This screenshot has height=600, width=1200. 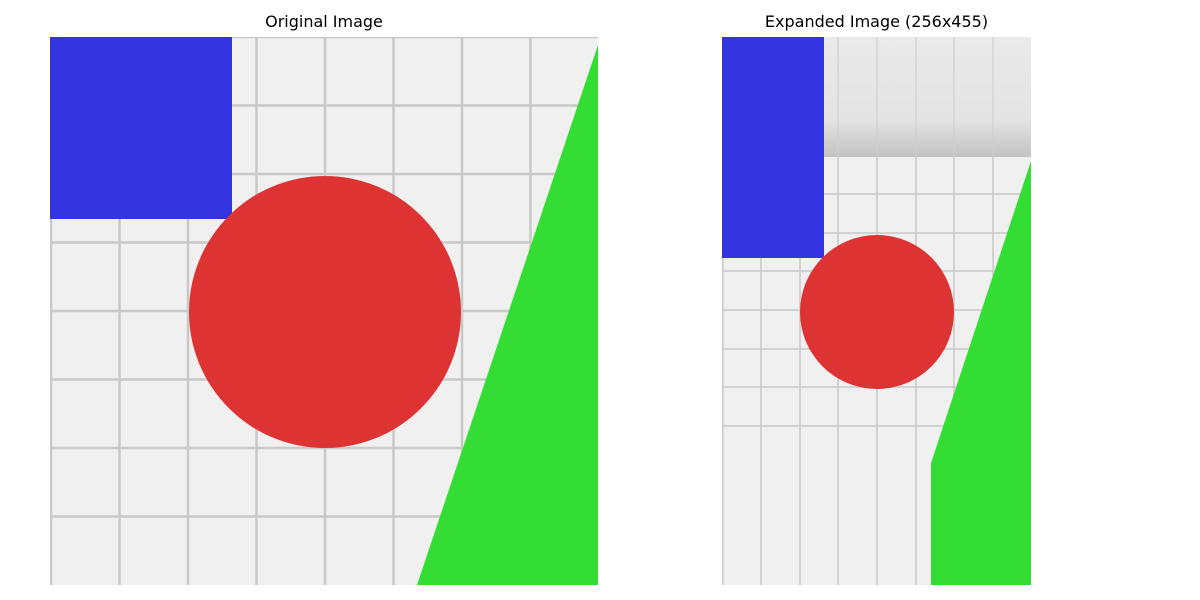 I want to click on expanded-panel-title: Expanded Image (256x455), so click(x=876, y=21).